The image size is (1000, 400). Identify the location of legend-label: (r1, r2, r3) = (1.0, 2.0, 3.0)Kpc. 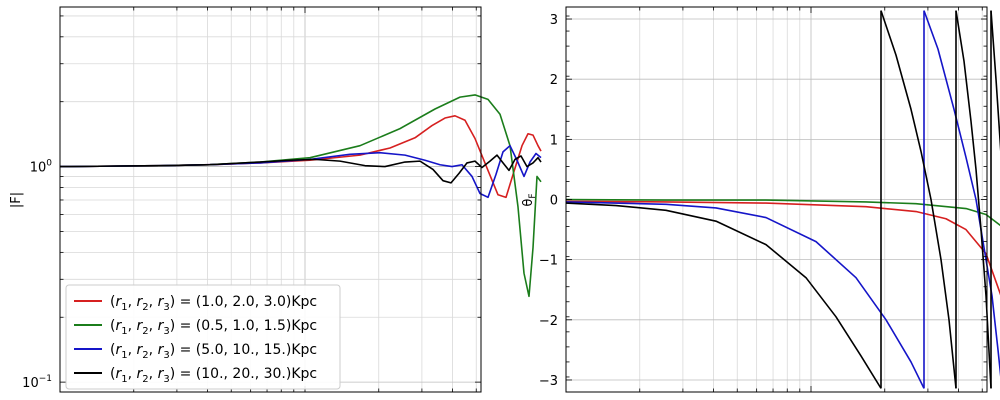
(213, 303).